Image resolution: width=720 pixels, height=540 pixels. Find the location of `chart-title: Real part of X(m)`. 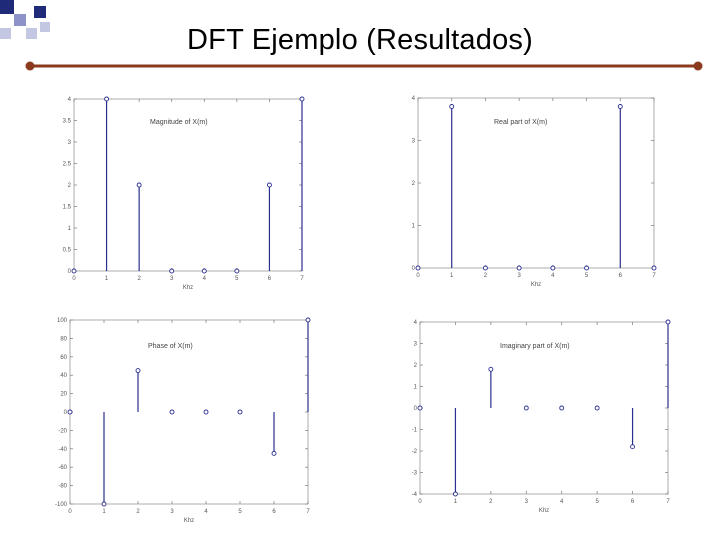

chart-title: Real part of X(m) is located at coordinates (520, 122).